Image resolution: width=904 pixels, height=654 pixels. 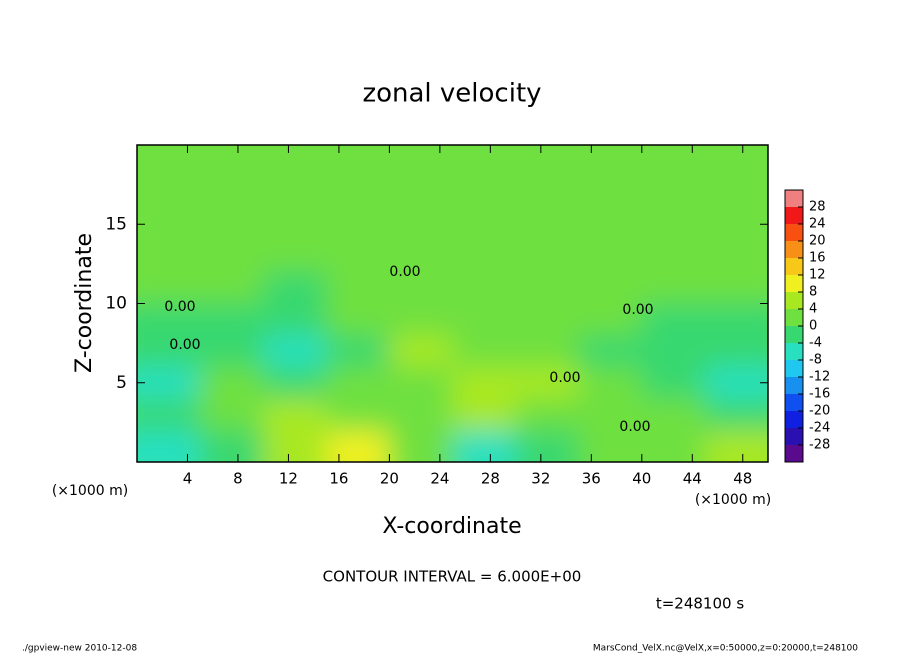 What do you see at coordinates (817, 258) in the screenshot?
I see `colorbar-tick-label: 16` at bounding box center [817, 258].